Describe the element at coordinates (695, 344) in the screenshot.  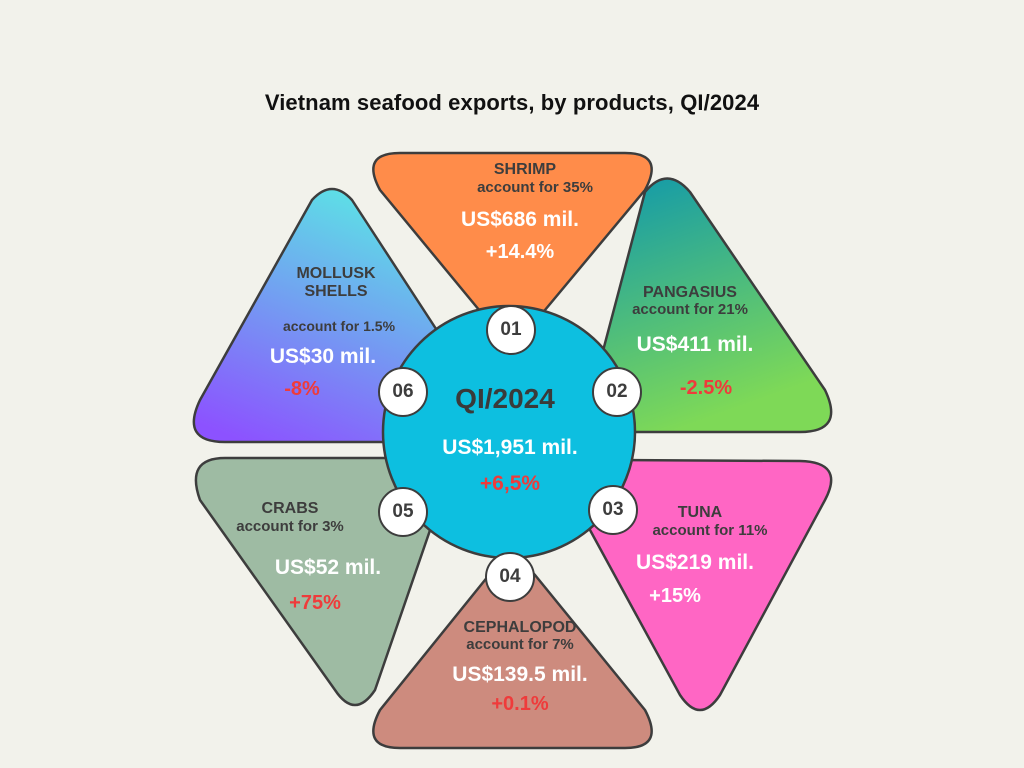
I see `pangasius-value: US$411 mil.` at that location.